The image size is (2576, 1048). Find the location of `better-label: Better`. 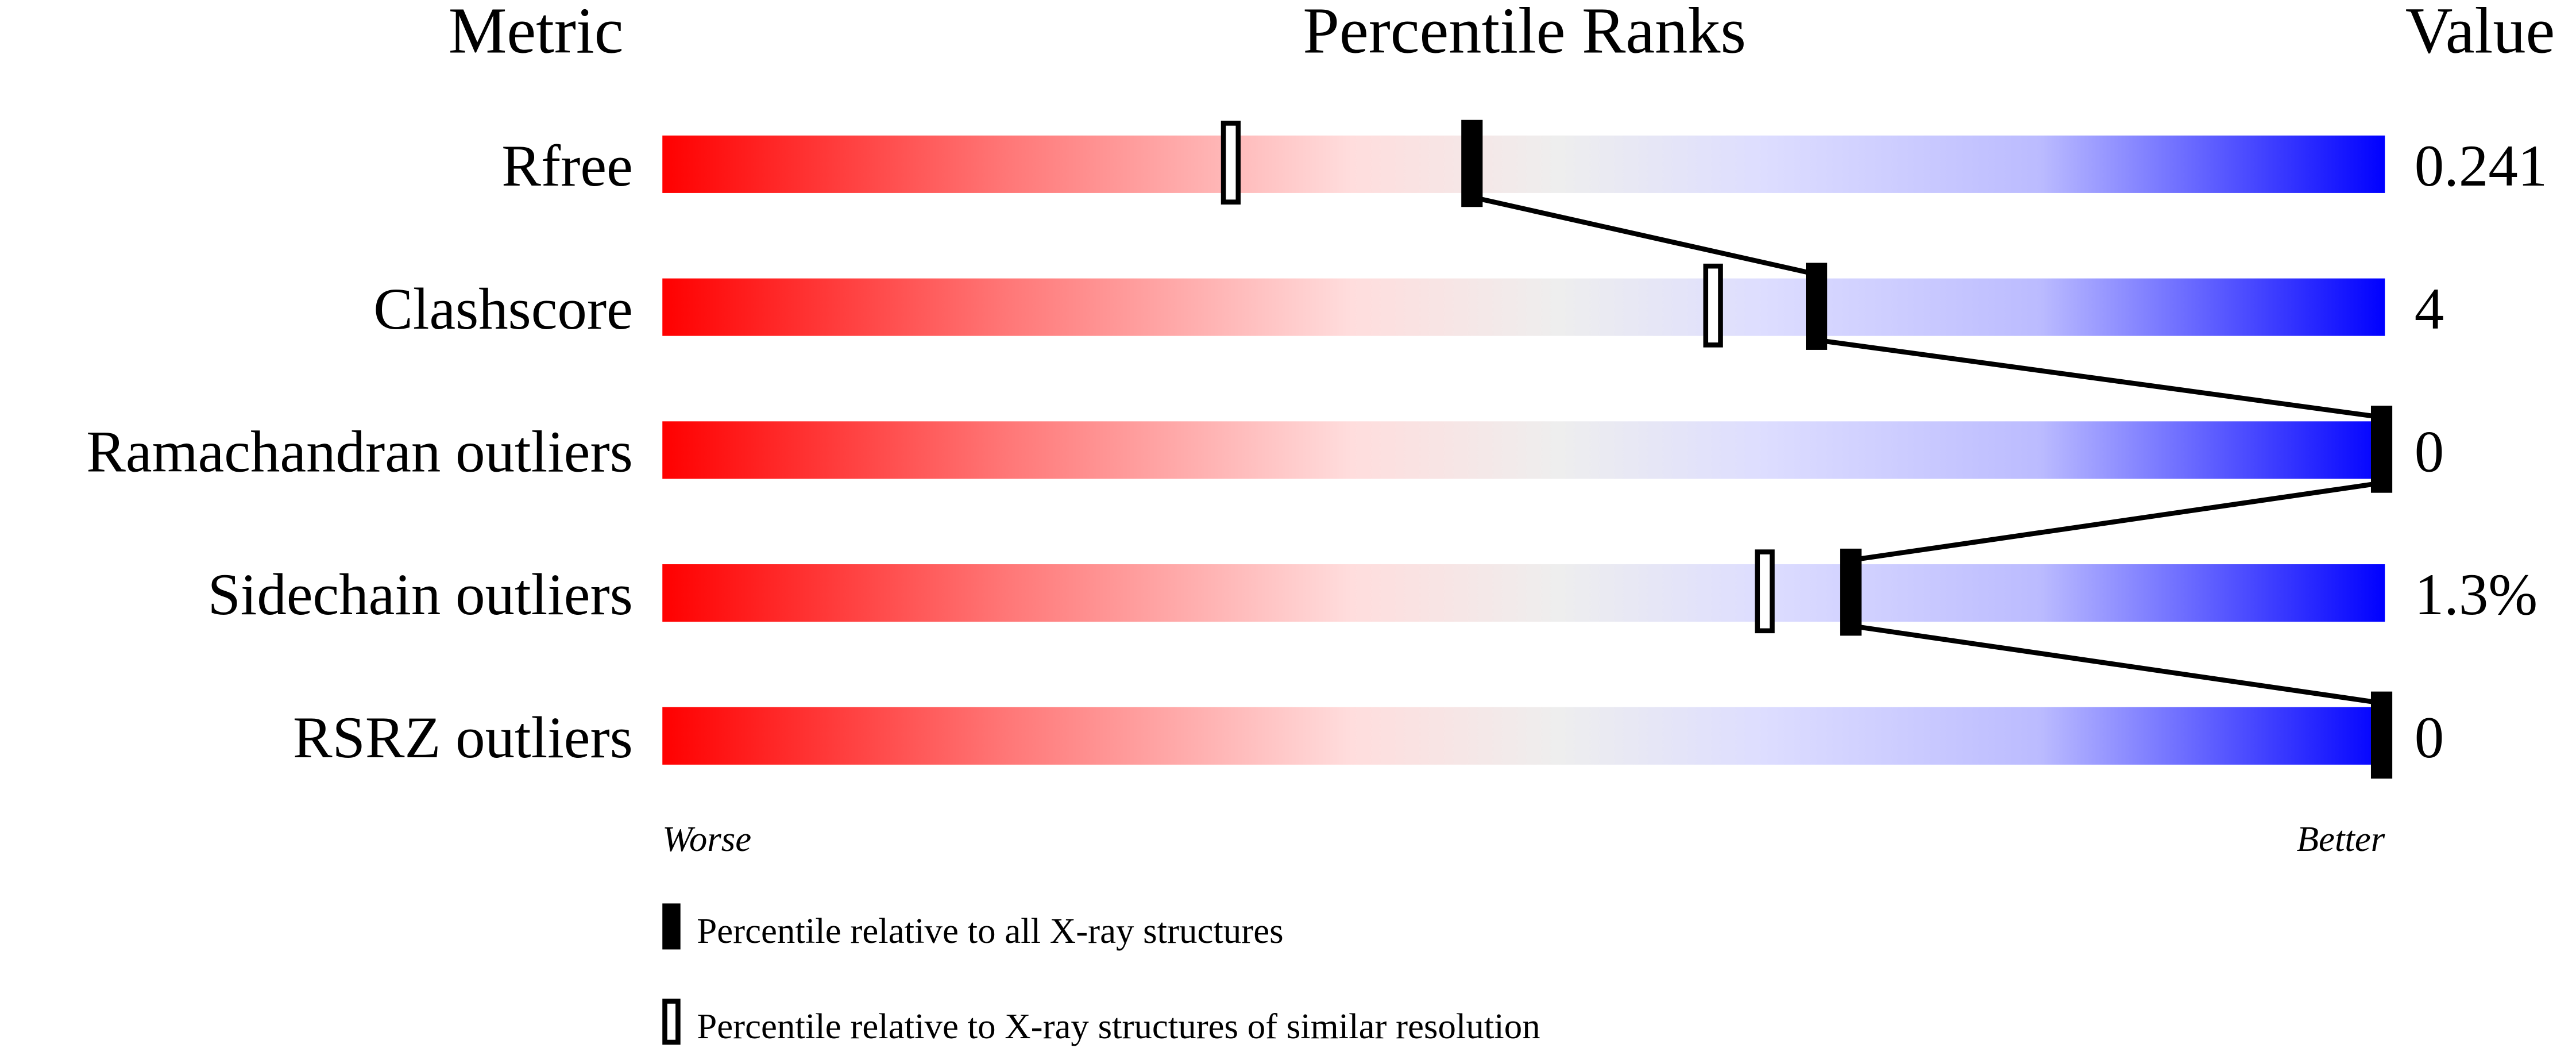

better-label: Better is located at coordinates (2341, 839).